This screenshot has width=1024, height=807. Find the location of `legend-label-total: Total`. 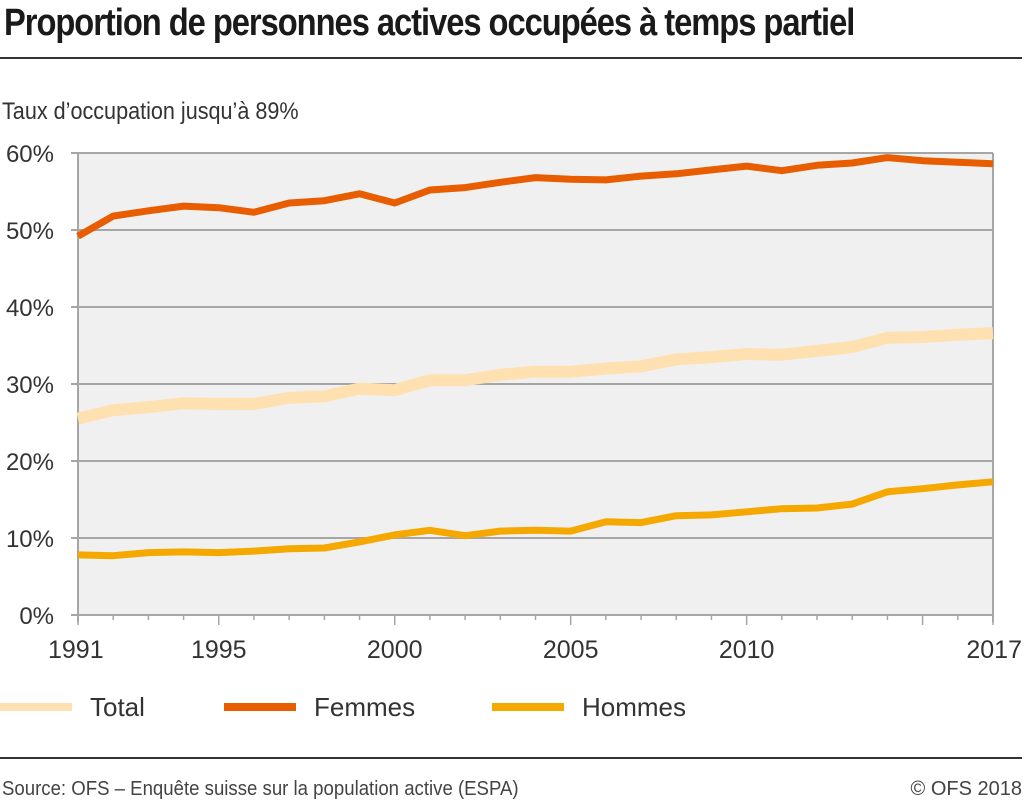

legend-label-total: Total is located at coordinates (117, 706).